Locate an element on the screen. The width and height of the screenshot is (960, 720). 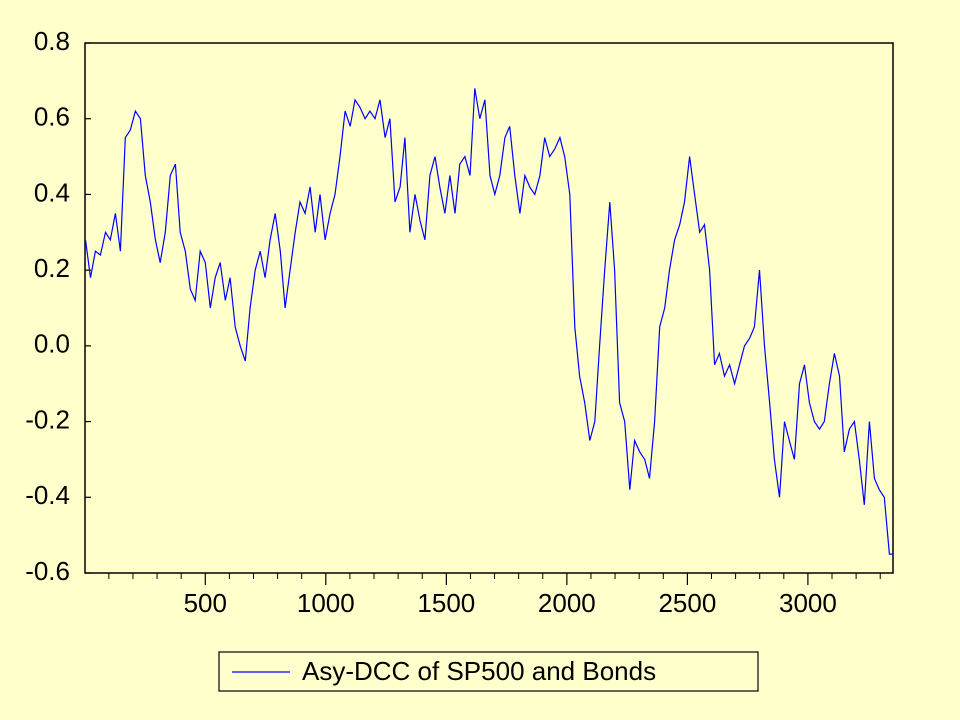
x-tick-label: 1000 is located at coordinates (326, 603).